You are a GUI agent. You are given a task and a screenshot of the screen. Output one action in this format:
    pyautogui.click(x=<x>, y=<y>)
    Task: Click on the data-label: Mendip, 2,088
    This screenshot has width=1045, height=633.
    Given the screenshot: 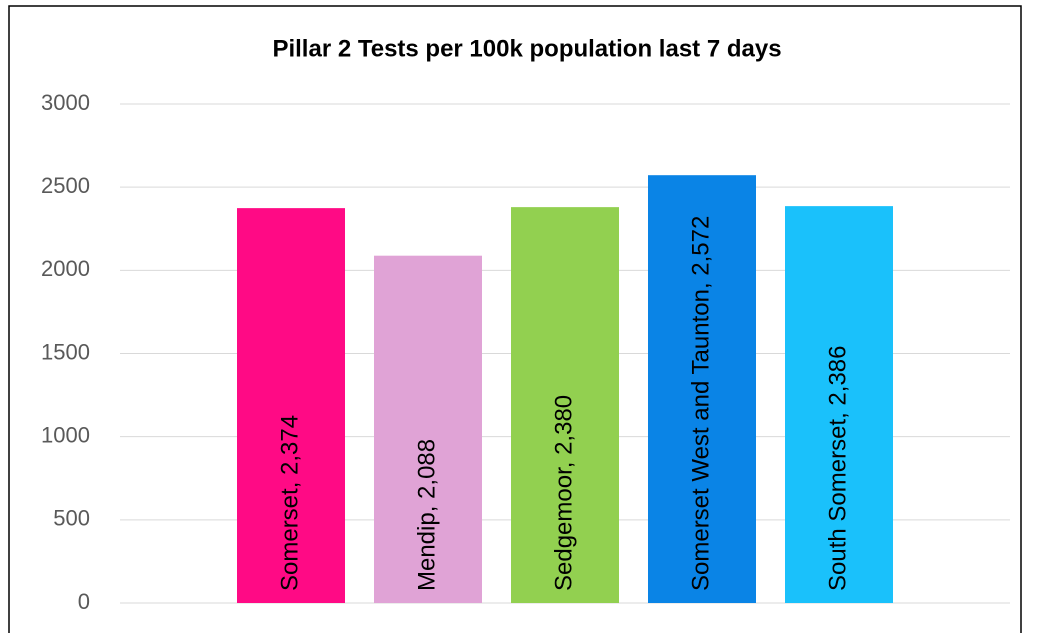 What is the action you would take?
    pyautogui.click(x=426, y=515)
    